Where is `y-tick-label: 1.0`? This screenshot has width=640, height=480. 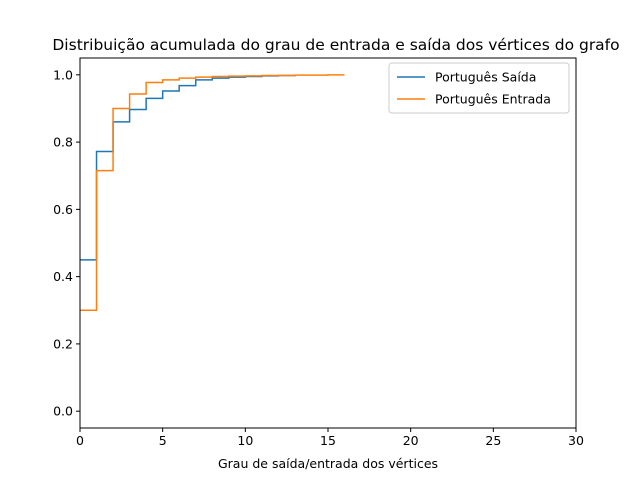
y-tick-label: 1.0 is located at coordinates (63, 74).